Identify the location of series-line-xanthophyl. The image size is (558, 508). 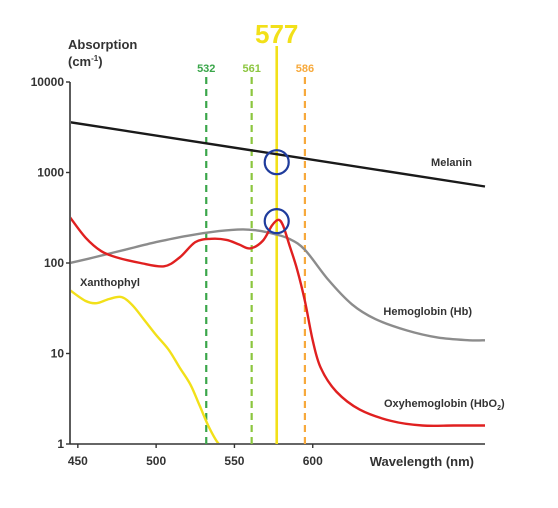
(145, 366).